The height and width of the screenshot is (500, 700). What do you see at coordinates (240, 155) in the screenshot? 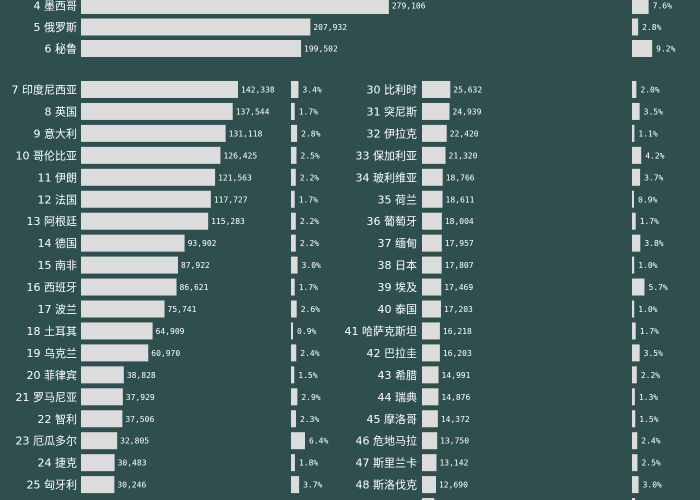
I see `left-row-value-3: 126,425` at bounding box center [240, 155].